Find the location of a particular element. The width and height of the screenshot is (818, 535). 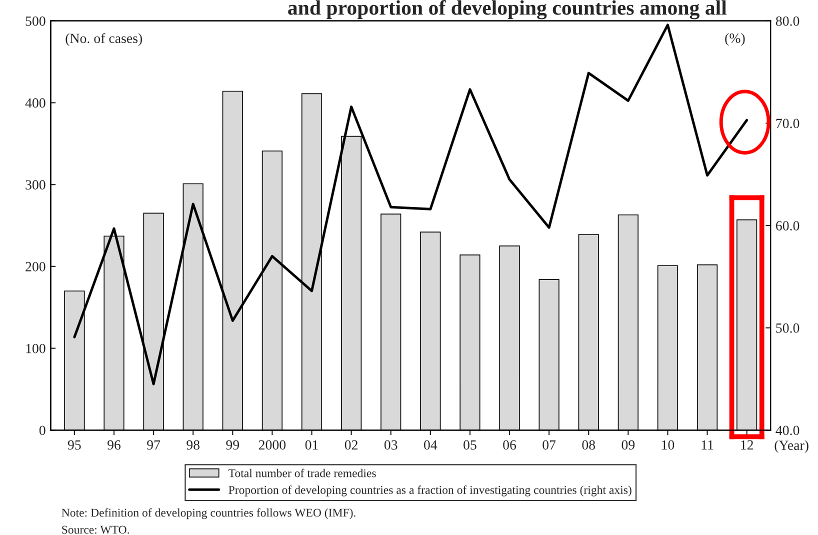

y2-tick-label: 50.0 is located at coordinates (788, 328).